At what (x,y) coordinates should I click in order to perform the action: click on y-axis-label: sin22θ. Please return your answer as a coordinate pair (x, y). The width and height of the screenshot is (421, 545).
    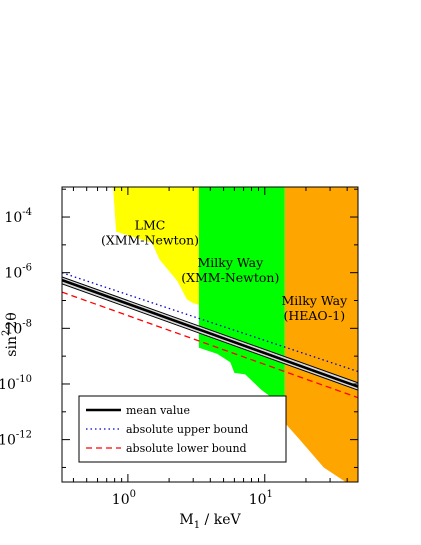
    Looking at the image, I should click on (10, 334).